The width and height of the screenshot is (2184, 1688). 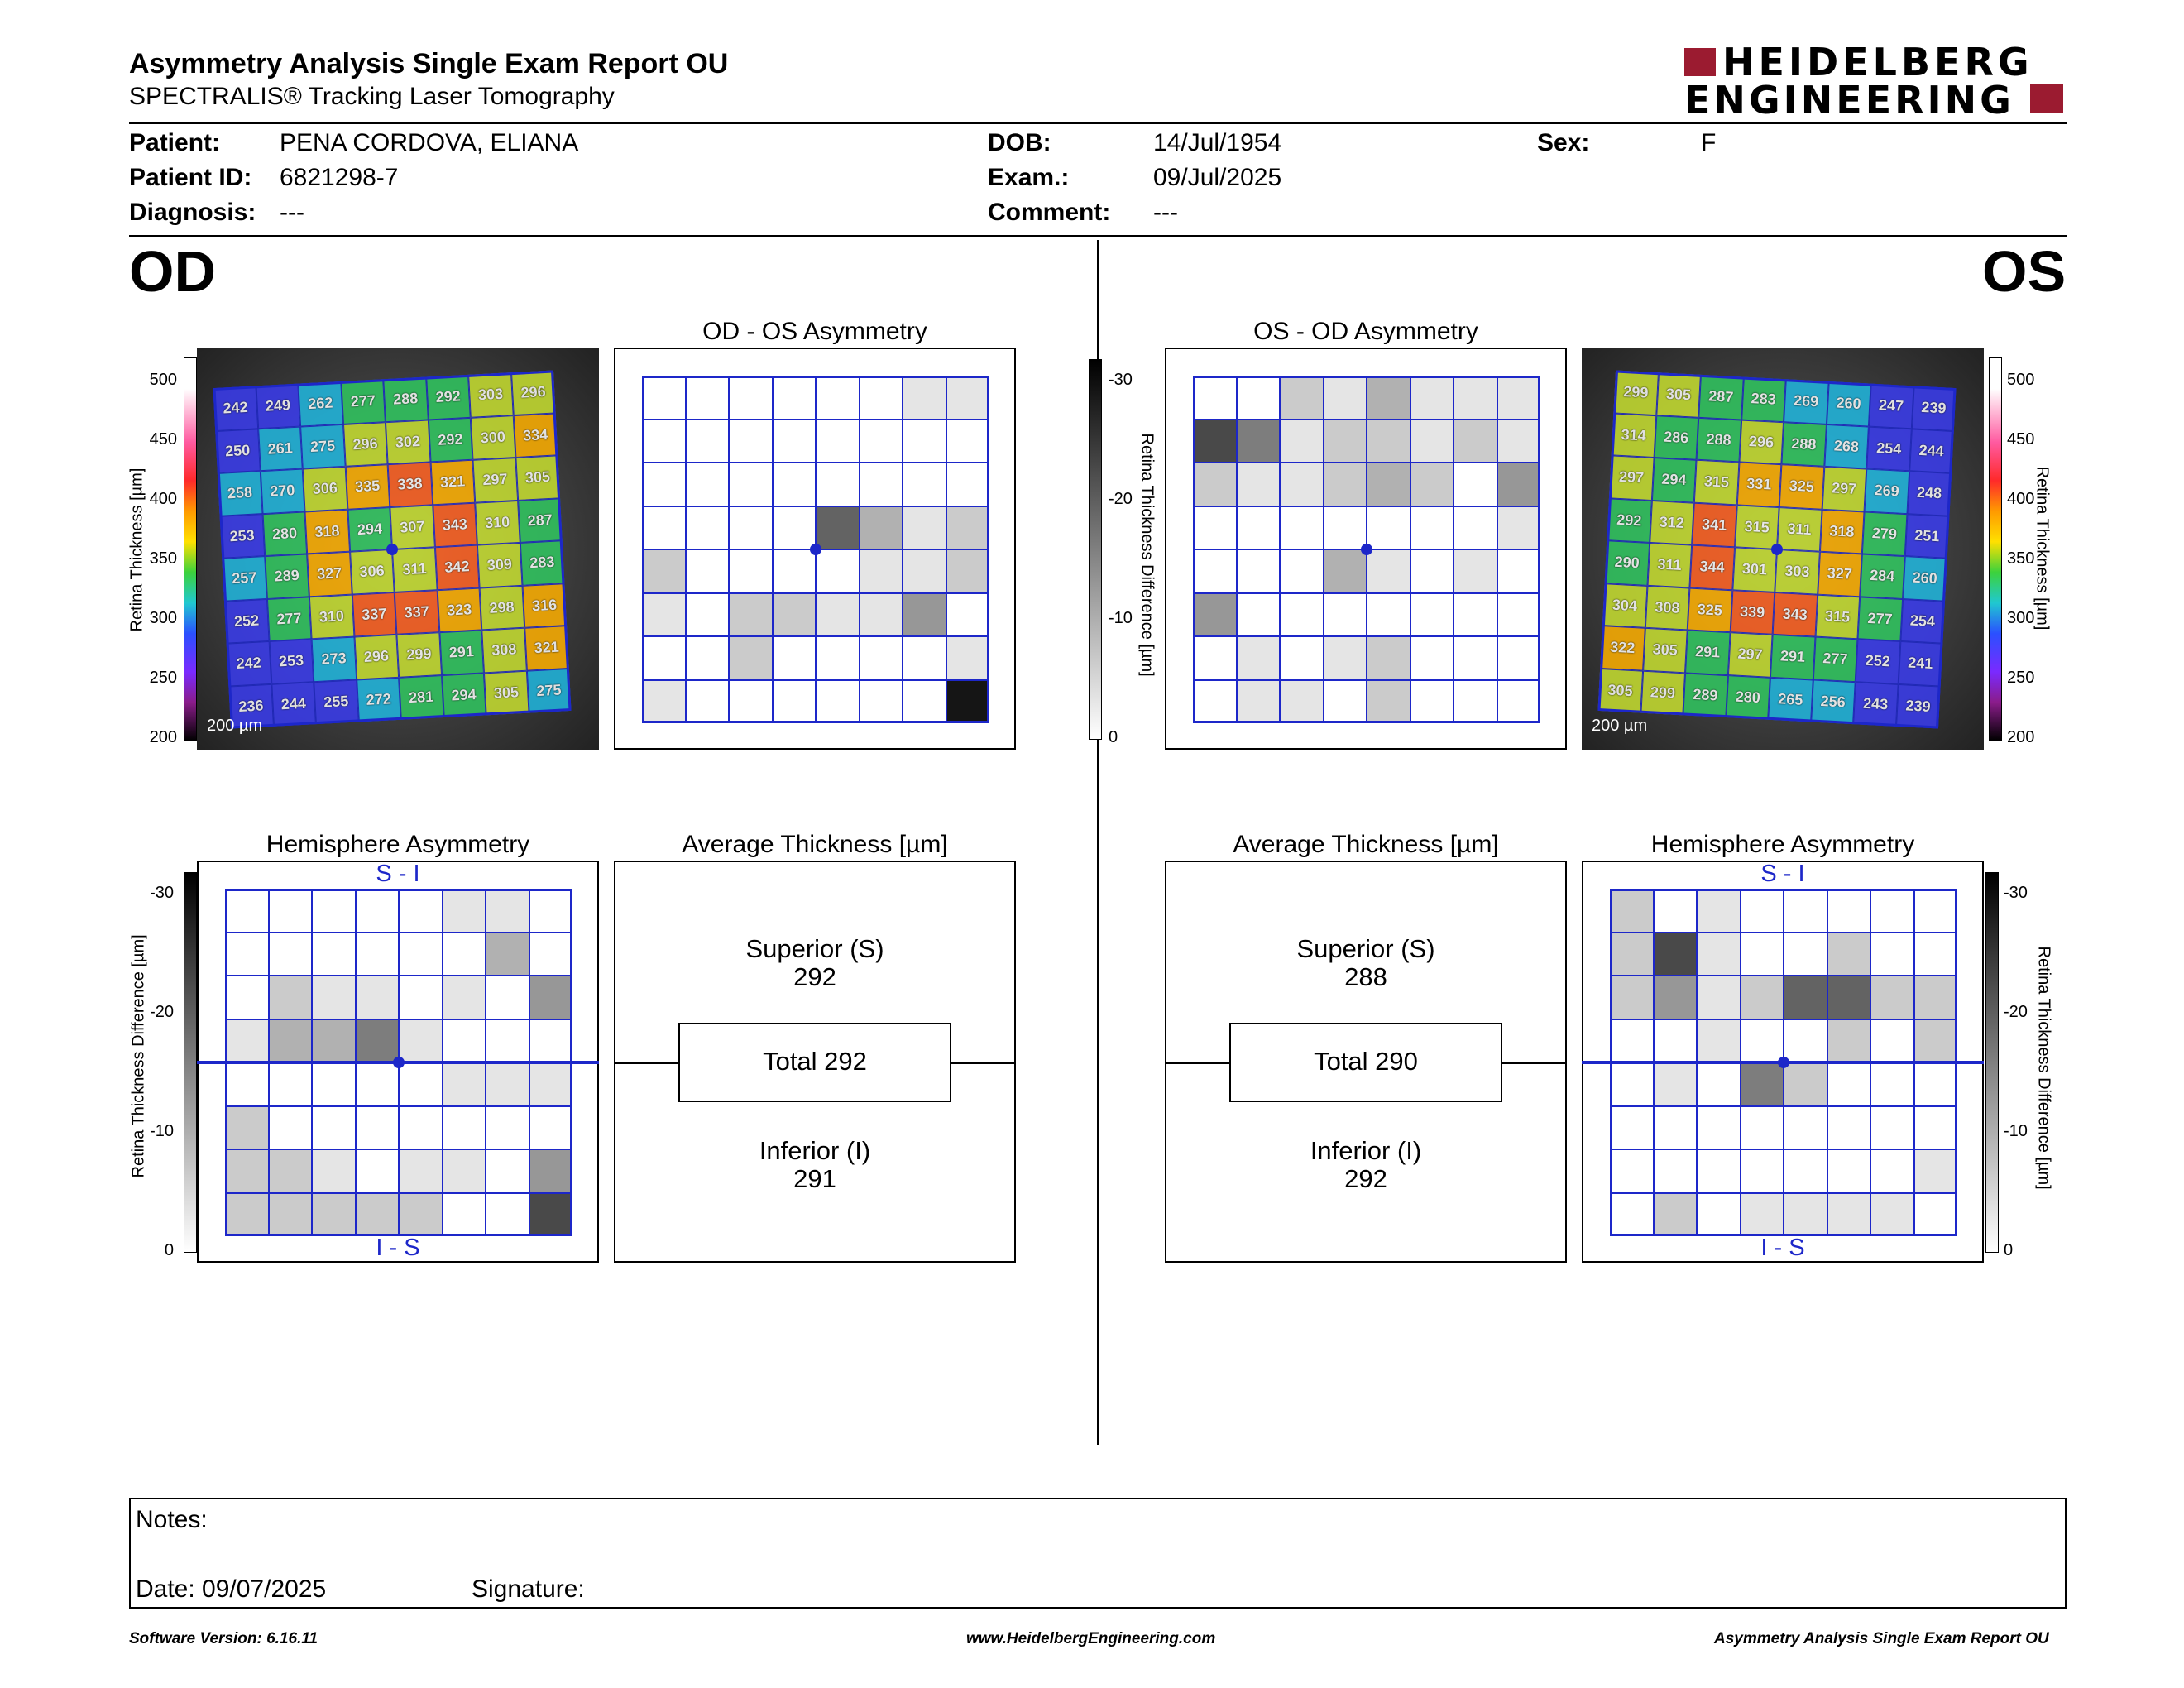 What do you see at coordinates (1709, 142) in the screenshot?
I see `sex-value: F` at bounding box center [1709, 142].